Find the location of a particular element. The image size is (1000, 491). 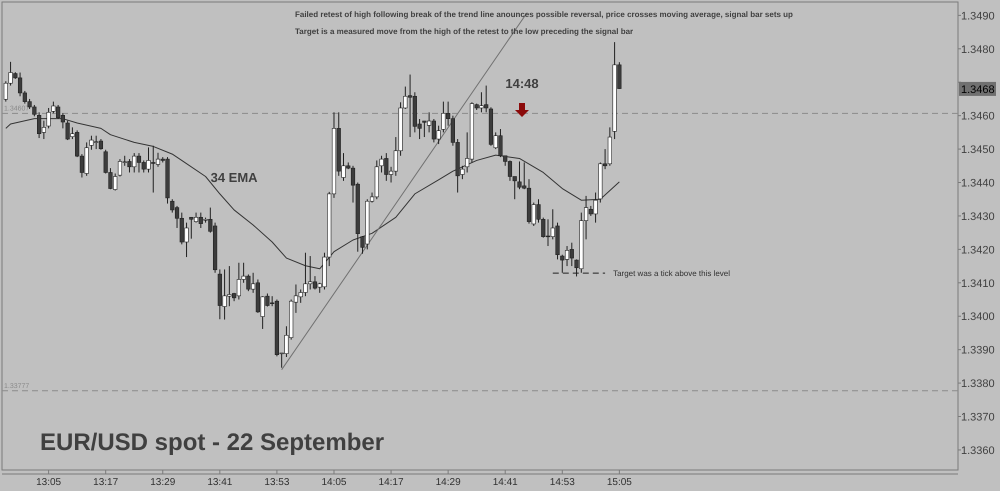

x-tick-label: 15:05 is located at coordinates (619, 482).